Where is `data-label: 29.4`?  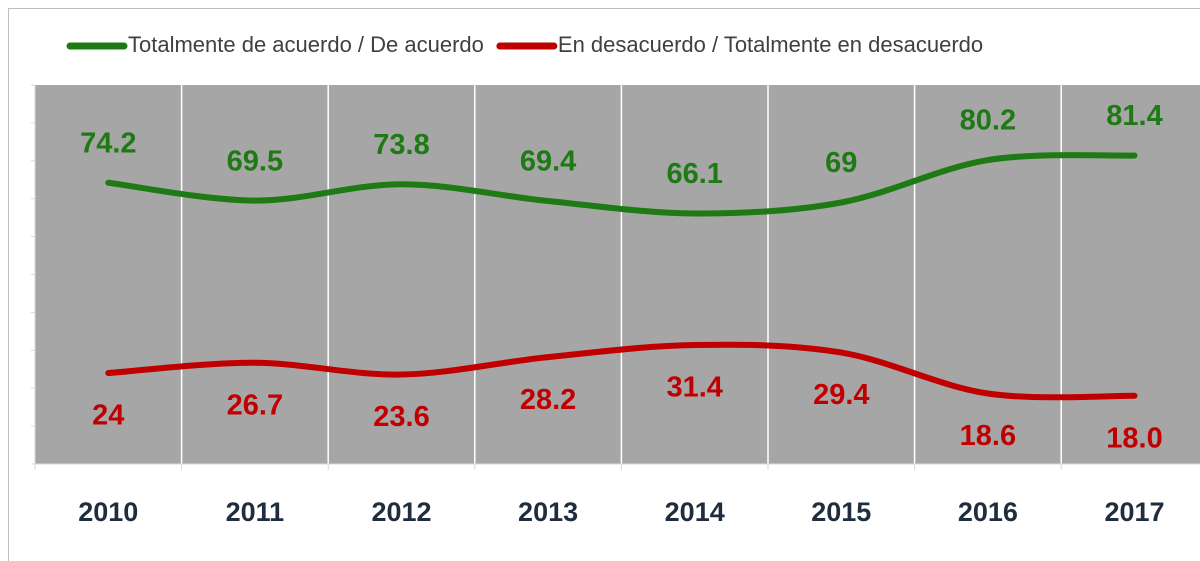 data-label: 29.4 is located at coordinates (841, 395).